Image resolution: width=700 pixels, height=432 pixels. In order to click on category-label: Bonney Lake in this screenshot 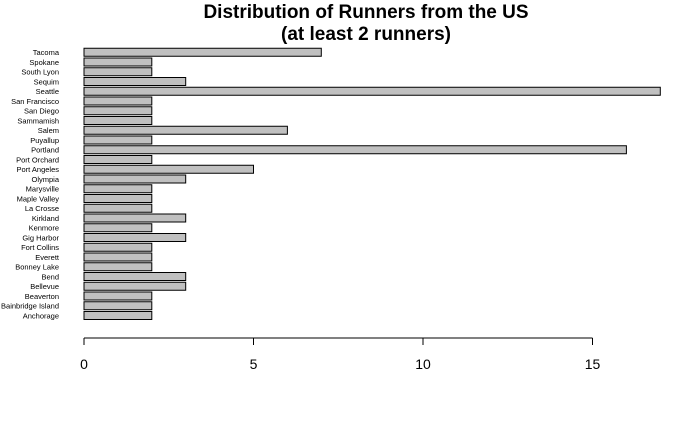, I will do `click(37, 267)`.